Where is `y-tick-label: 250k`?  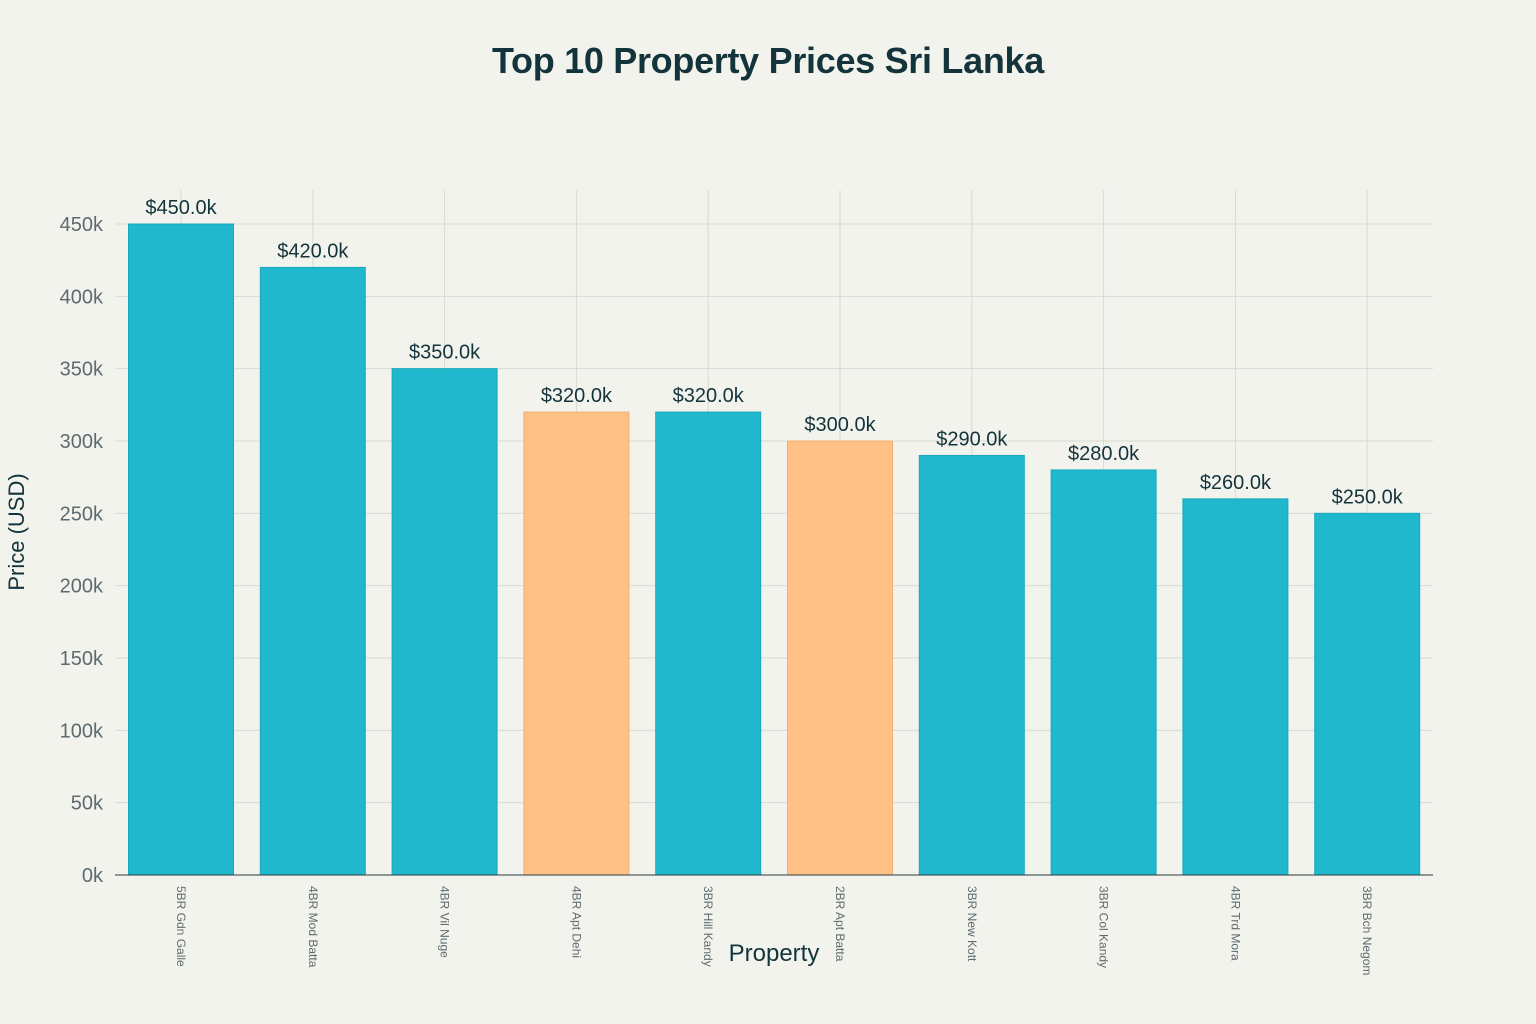
y-tick-label: 250k is located at coordinates (82, 514).